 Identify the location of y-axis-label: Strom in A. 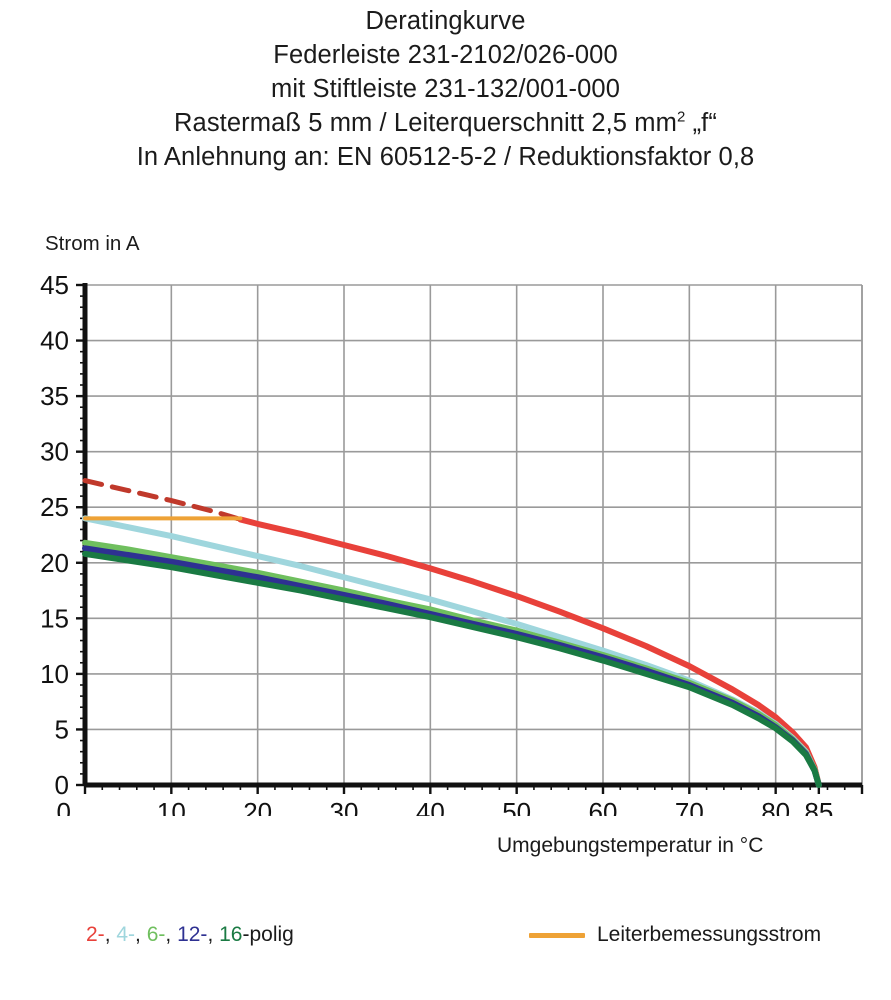
(92, 243).